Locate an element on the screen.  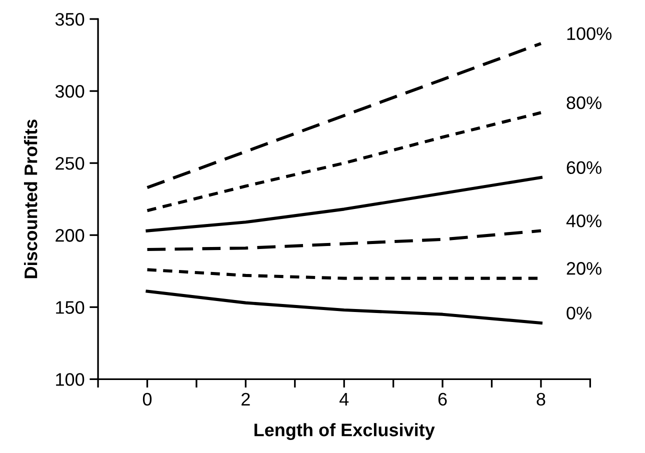
y-tick-label: 200 is located at coordinates (70, 235).